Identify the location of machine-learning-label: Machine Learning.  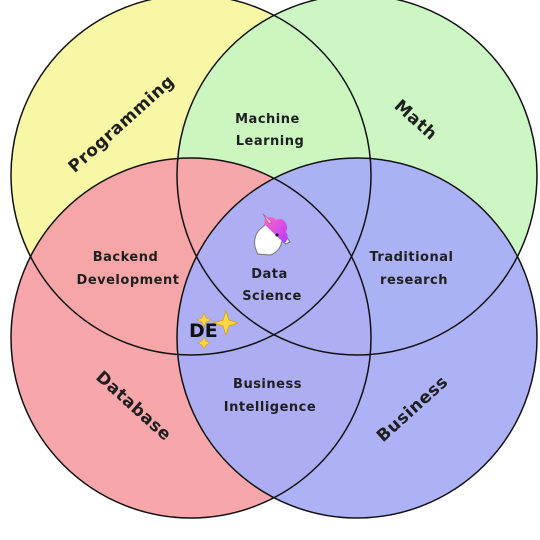
(270, 130).